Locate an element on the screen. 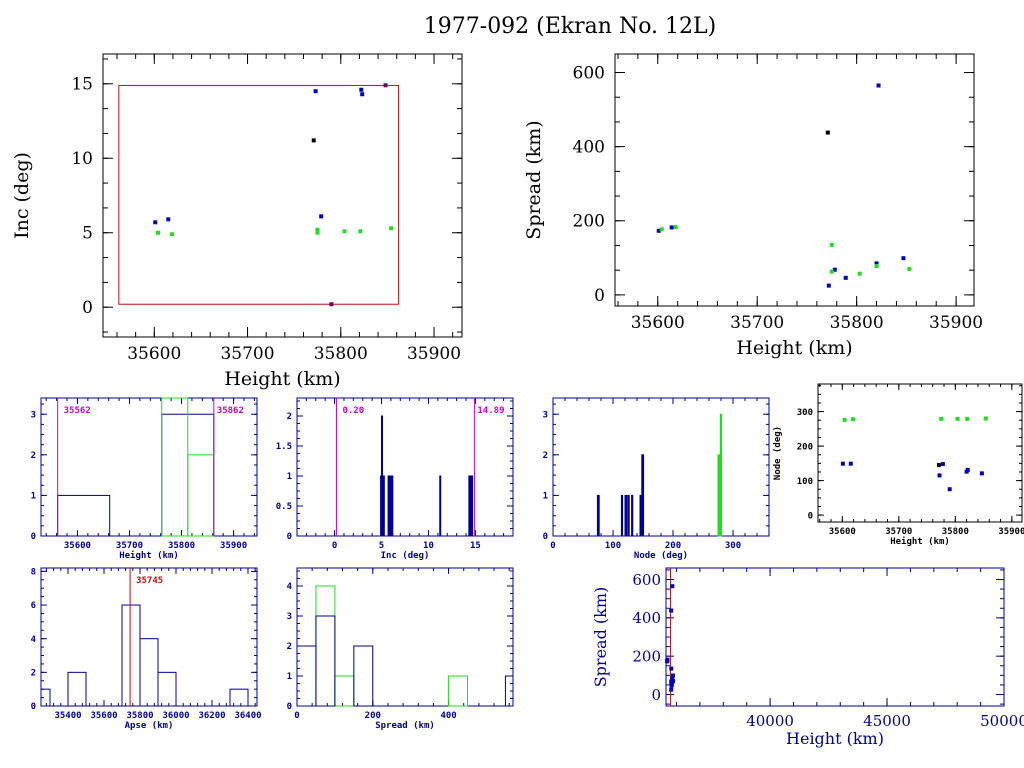 Image resolution: width=1024 pixels, height=768 pixels. x-tick-label: 35400 is located at coordinates (67, 716).